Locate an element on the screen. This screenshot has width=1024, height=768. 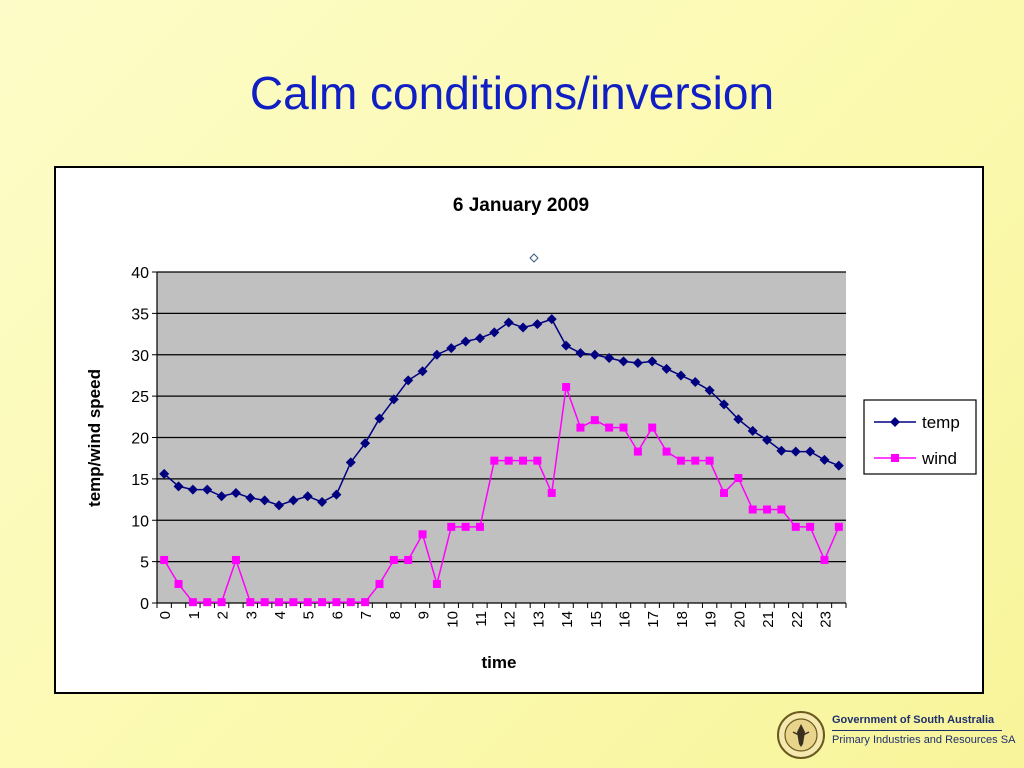
x-tick-label: 11 is located at coordinates (481, 619).